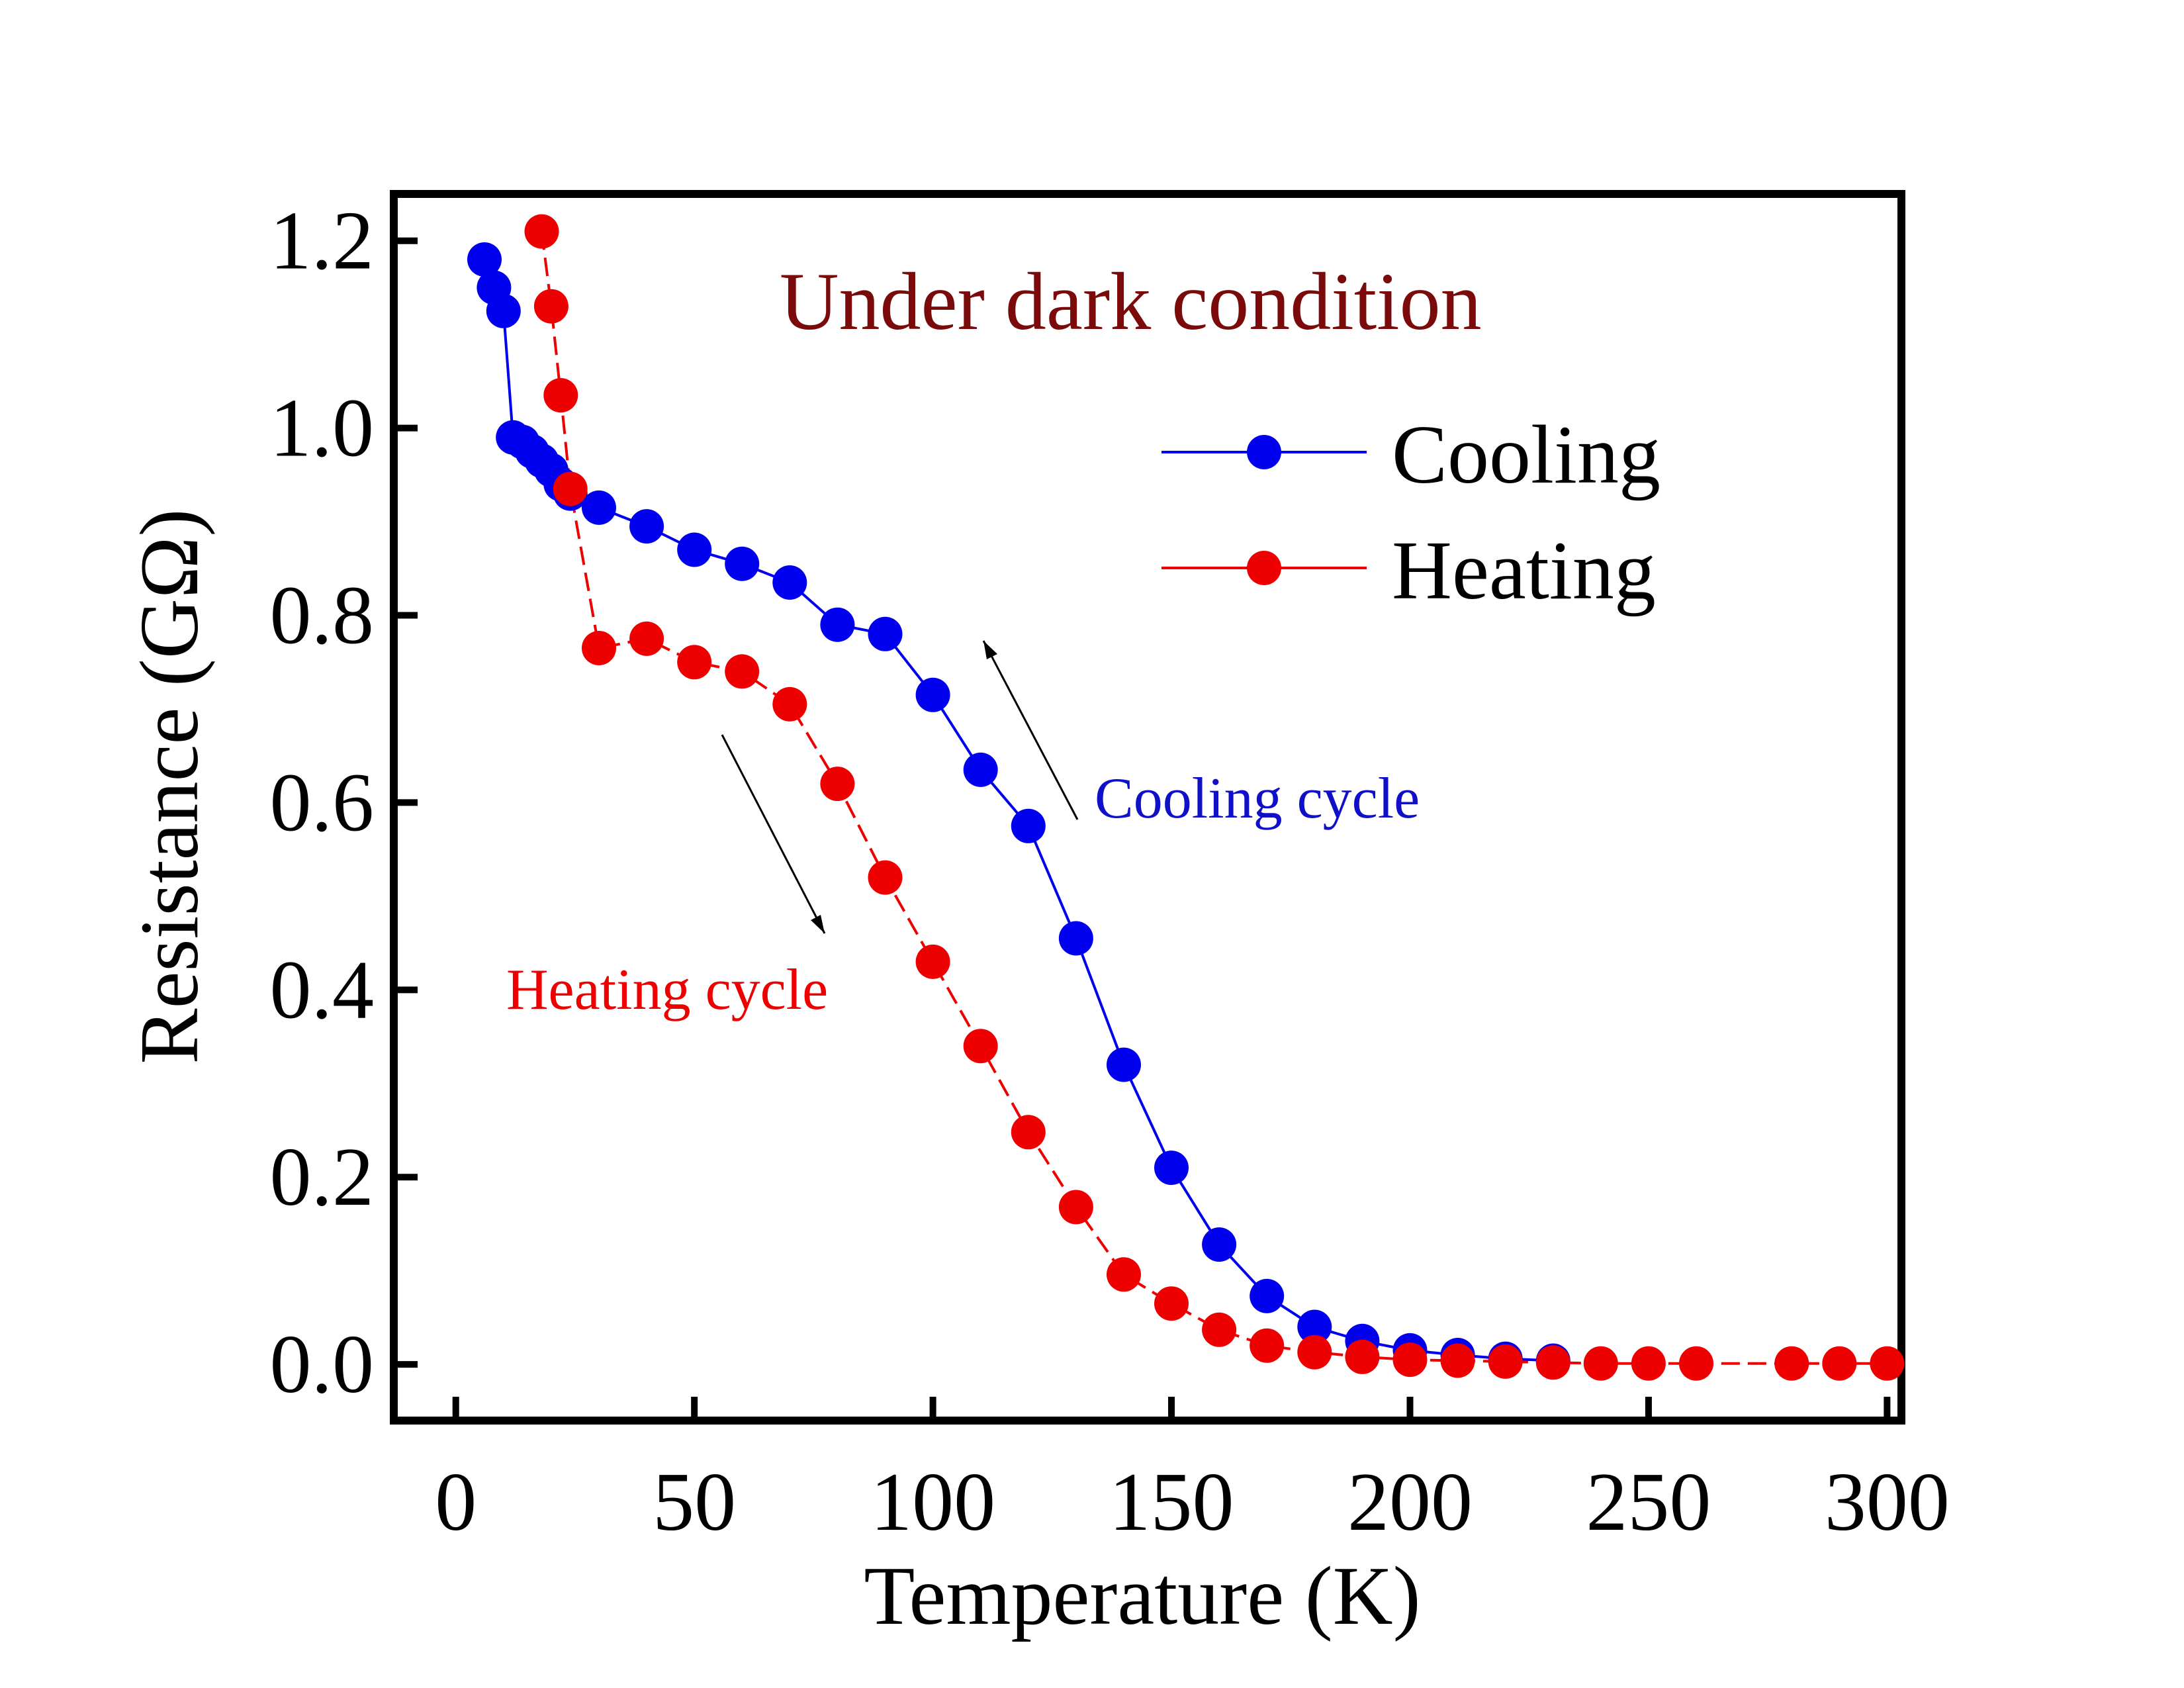 The width and height of the screenshot is (2184, 1688). What do you see at coordinates (1257, 799) in the screenshot?
I see `cooling-cycle-annotation: Cooling cycle` at bounding box center [1257, 799].